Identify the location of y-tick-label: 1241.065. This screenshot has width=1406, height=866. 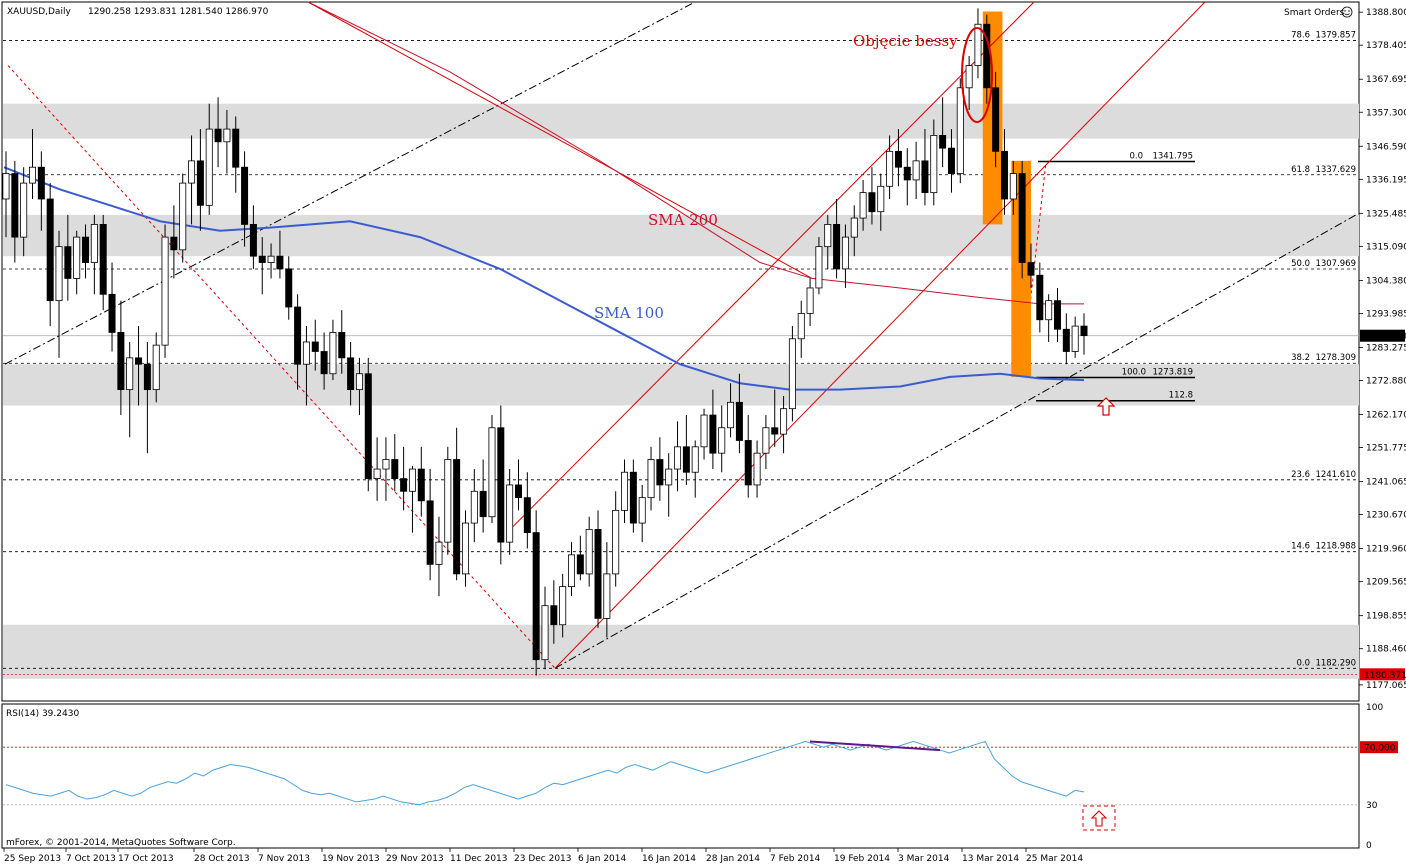
(1386, 483).